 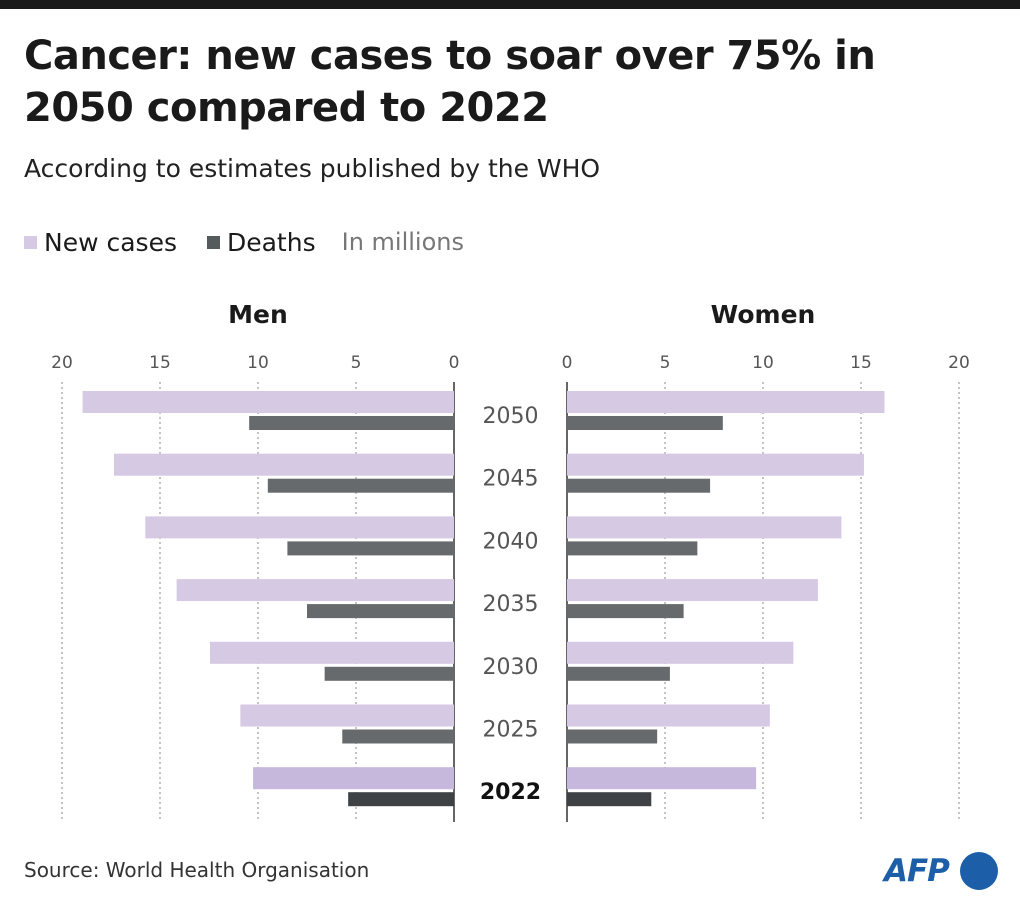 I want to click on men-new-cases-bar-2030, so click(x=331, y=652).